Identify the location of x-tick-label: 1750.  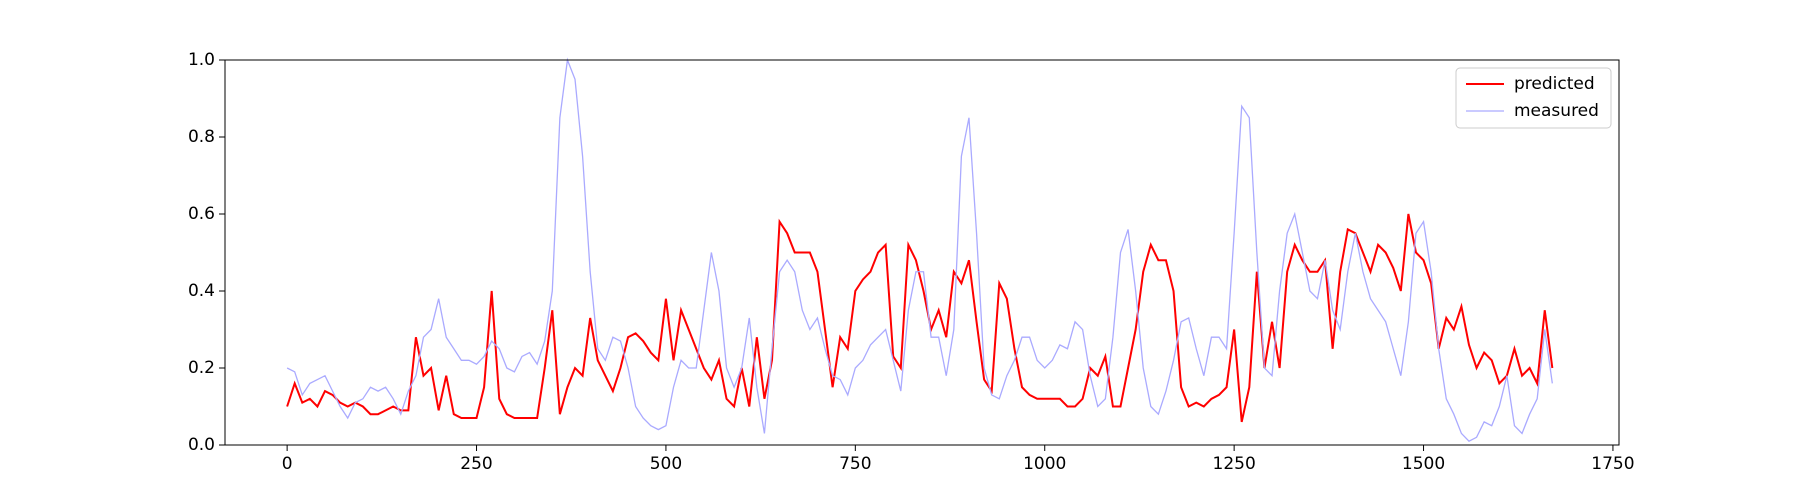
(1612, 464).